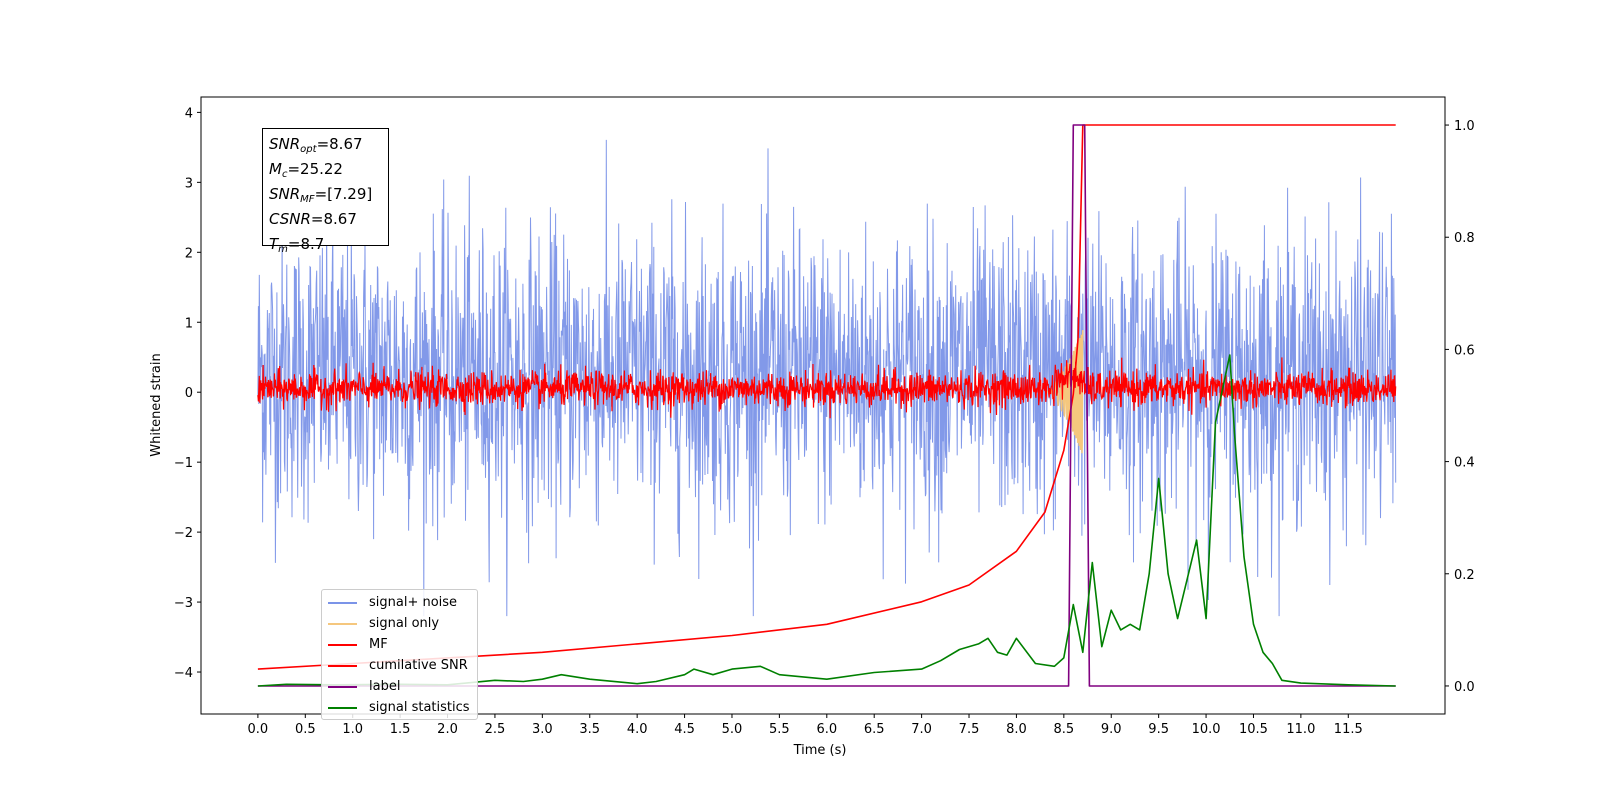  I want to click on legend-item-signal-noise: signal+ noise, so click(402, 602).